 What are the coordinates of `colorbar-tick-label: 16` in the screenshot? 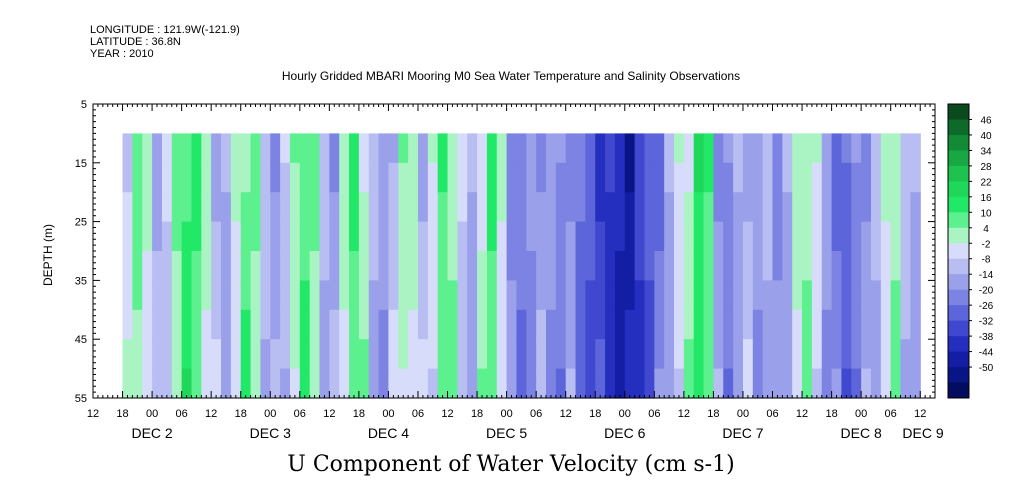 It's located at (986, 198).